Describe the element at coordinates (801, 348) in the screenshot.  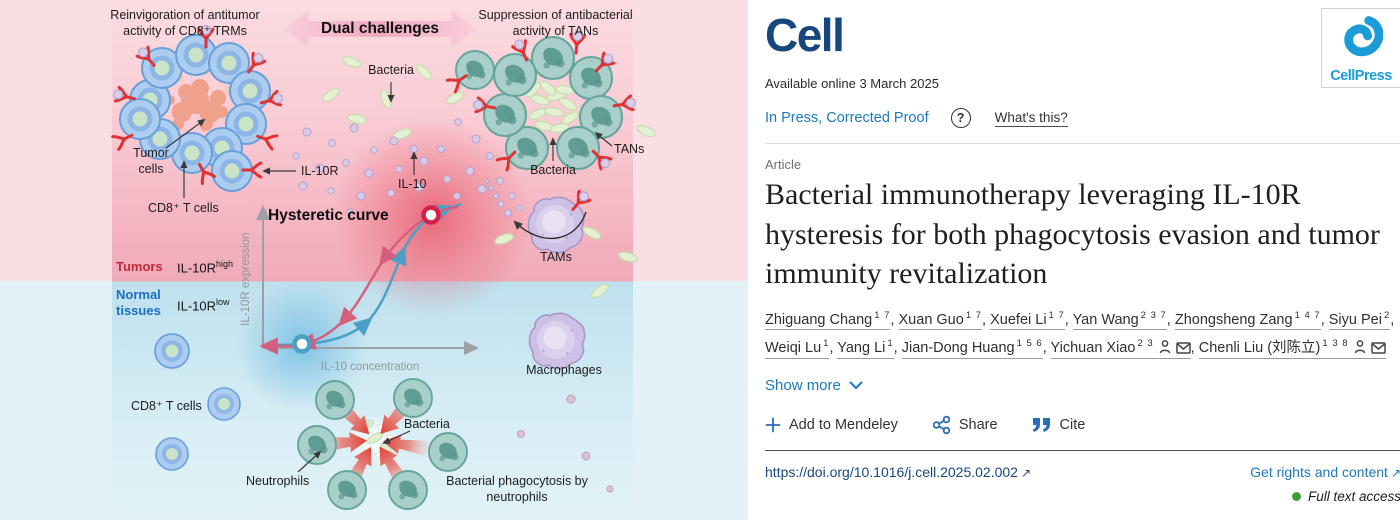
I see `author: Weiqi Lu 1` at that location.